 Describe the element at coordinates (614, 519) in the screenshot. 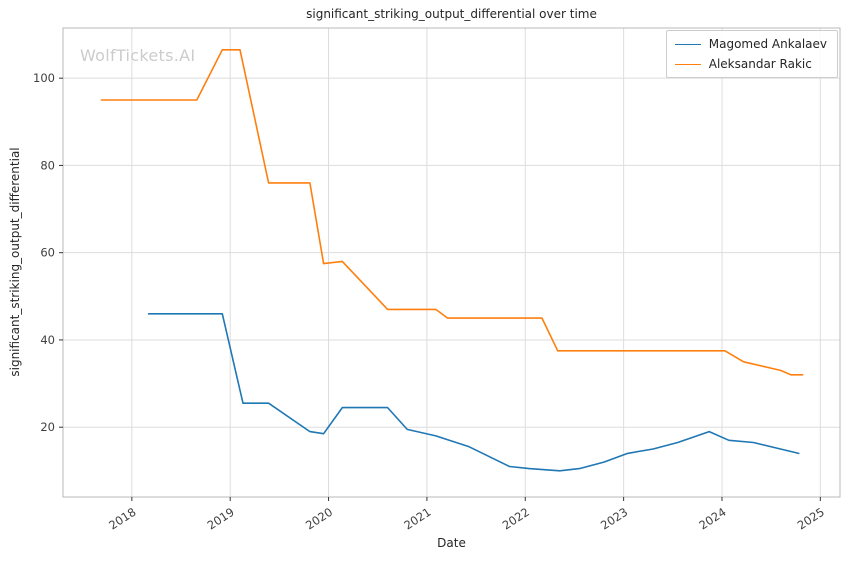

I see `x-tick-label: 2023` at that location.